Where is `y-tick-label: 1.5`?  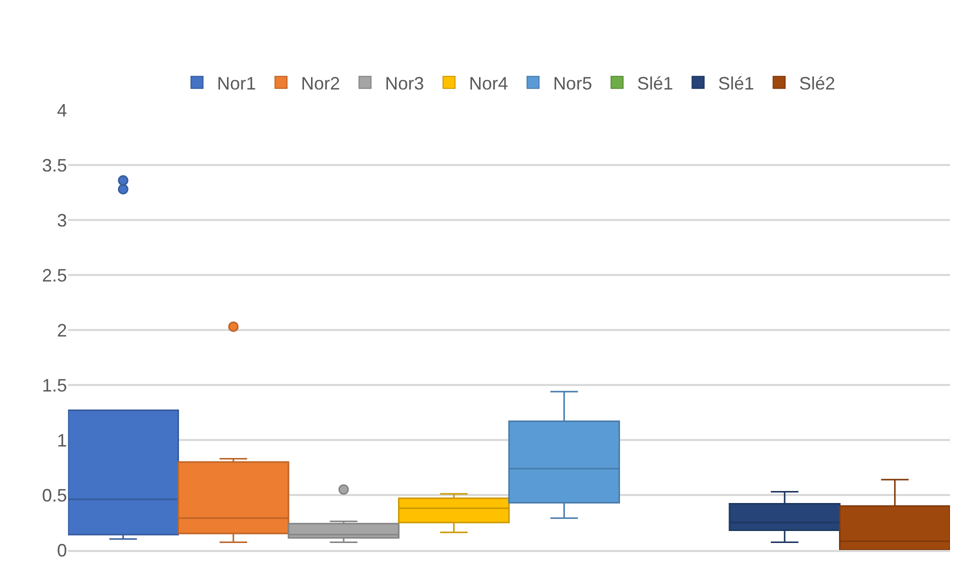
y-tick-label: 1.5 is located at coordinates (54, 385).